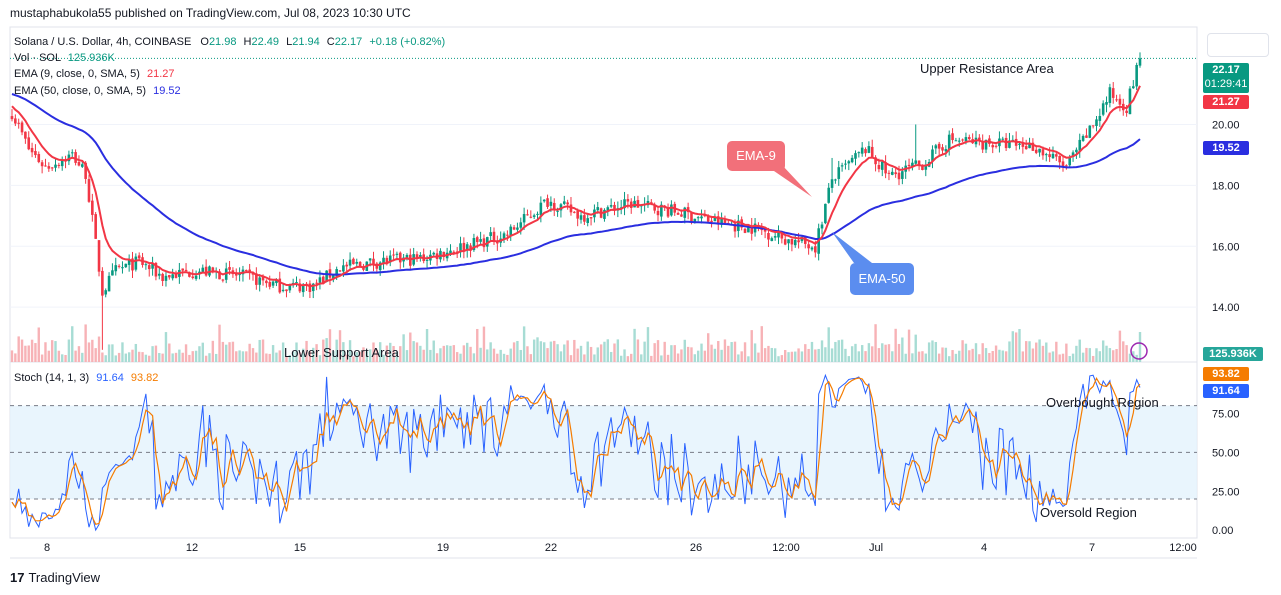  What do you see at coordinates (289, 42) in the screenshot?
I see `low-label: L` at bounding box center [289, 42].